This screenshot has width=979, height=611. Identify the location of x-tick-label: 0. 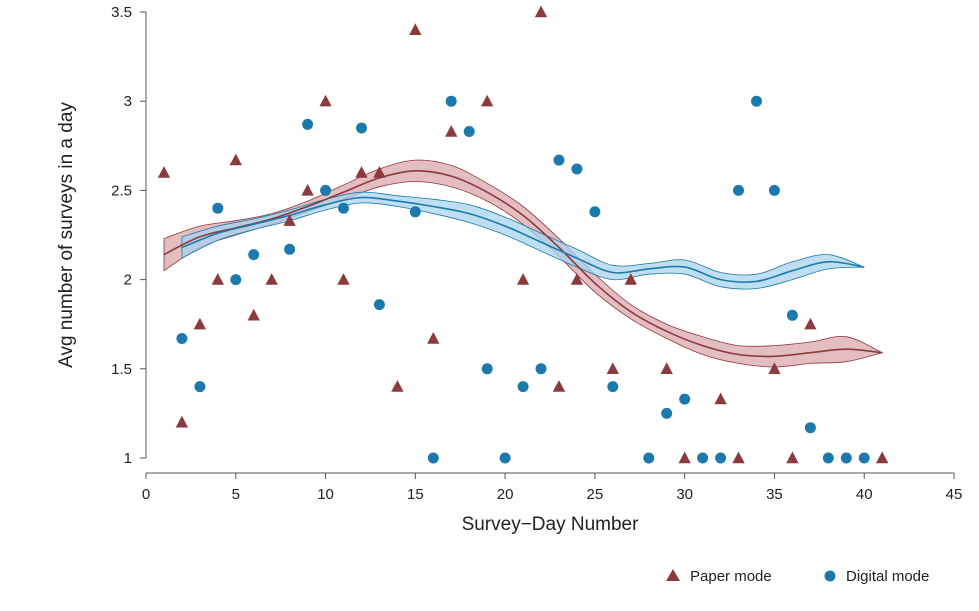
(146, 494).